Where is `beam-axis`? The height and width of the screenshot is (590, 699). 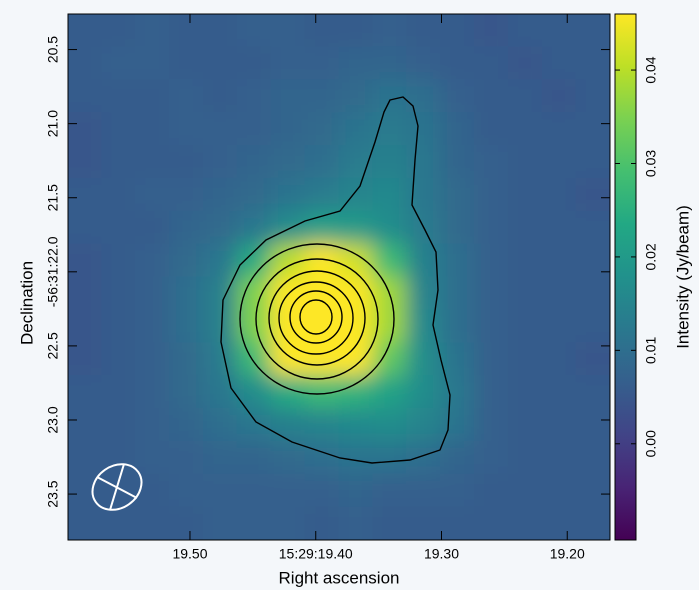 beam-axis is located at coordinates (117, 487).